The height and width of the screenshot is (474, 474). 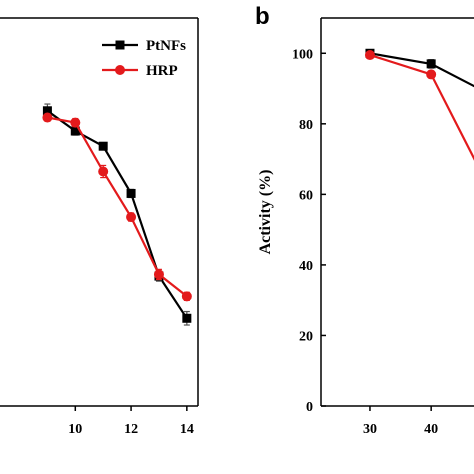 I want to click on panel-a-x-ticks: 10 12 14, so click(x=131, y=421).